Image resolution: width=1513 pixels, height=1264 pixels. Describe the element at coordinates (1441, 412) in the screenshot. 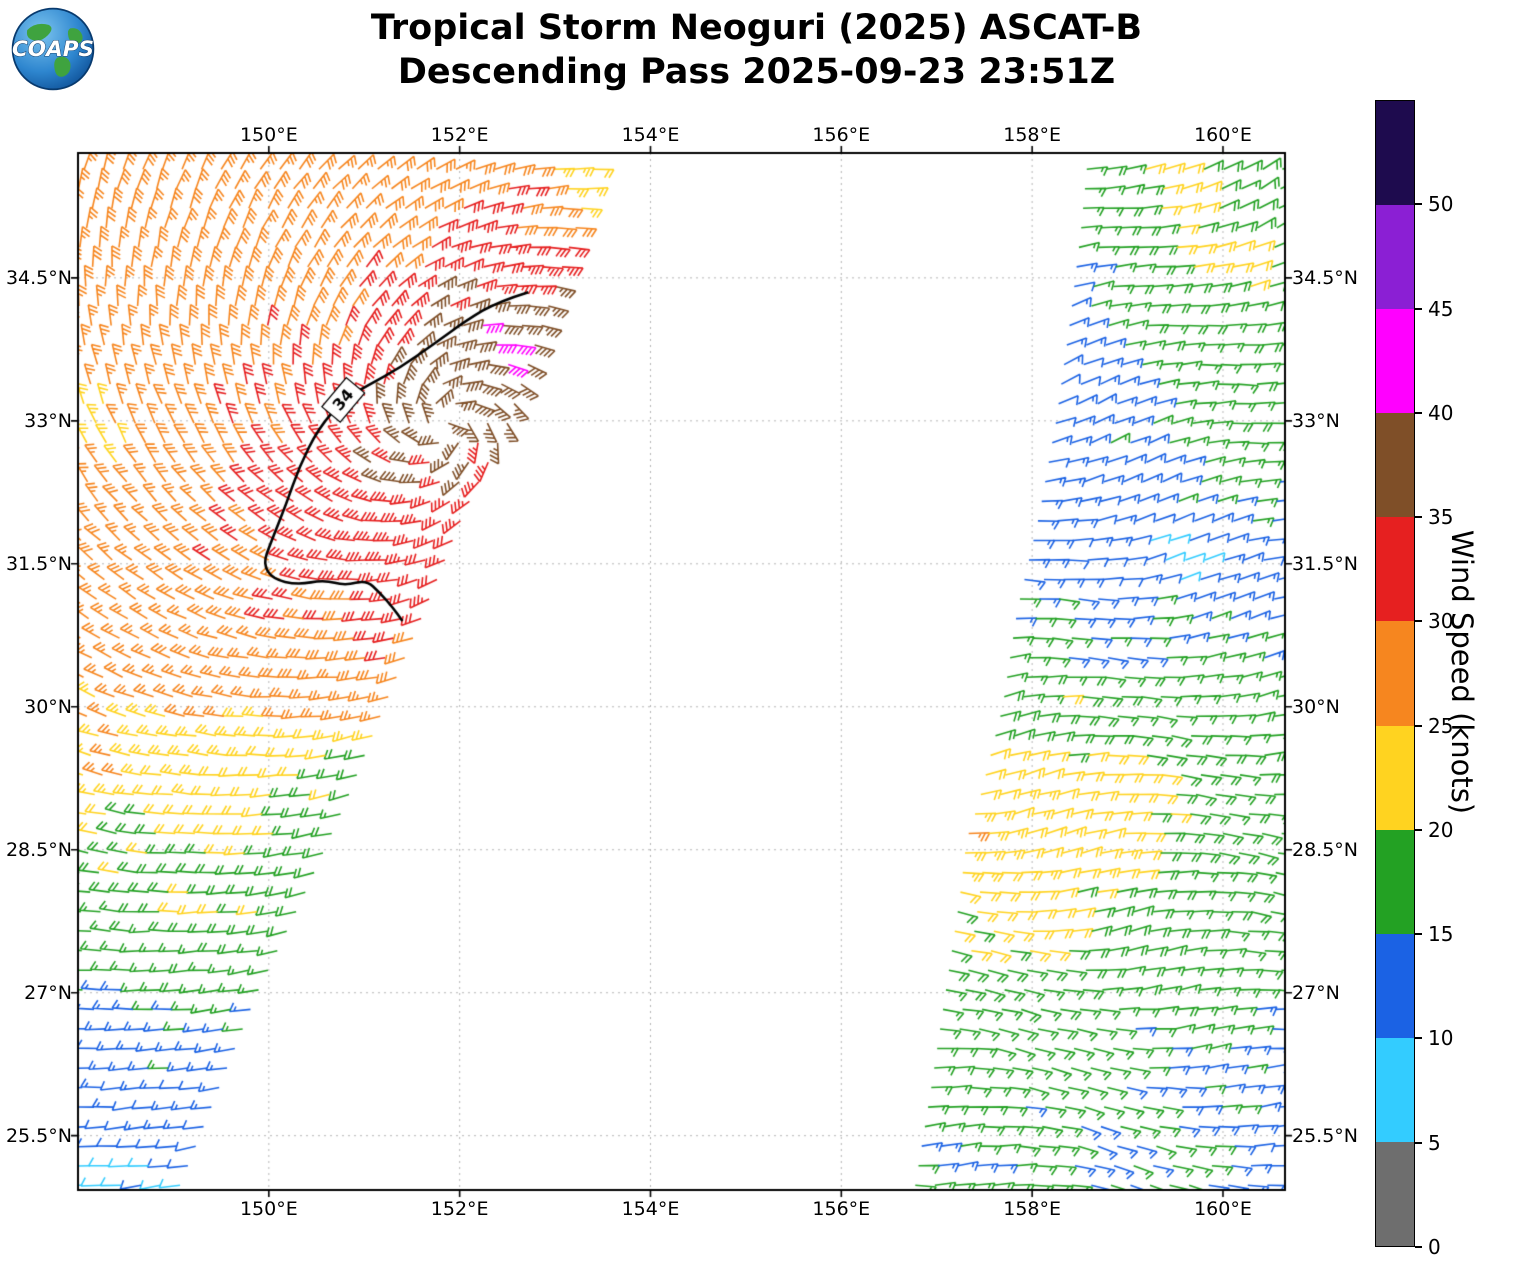

I see `colorbar-tick-label: 40` at that location.